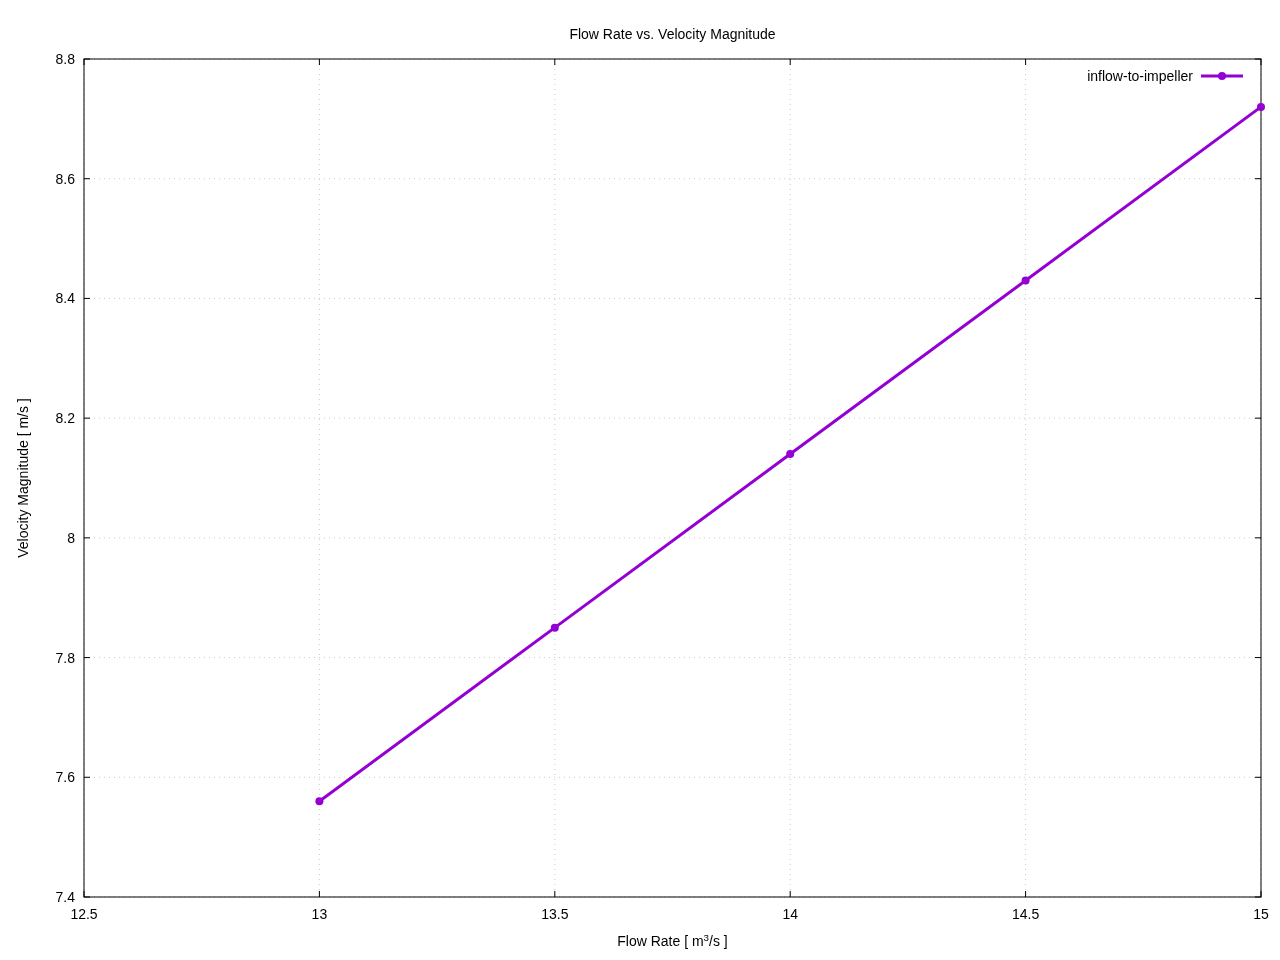 The image size is (1280, 960). I want to click on x-tick-label: 12.5, so click(84, 914).